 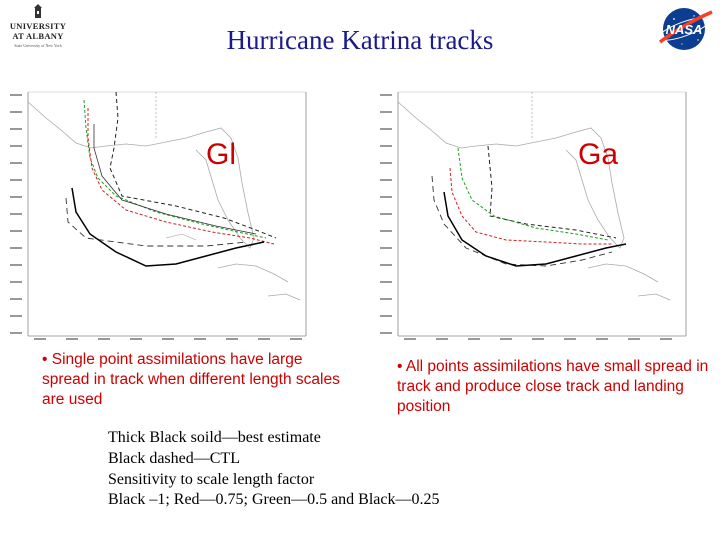 I want to click on logo-line-1: UNIVERSITY, so click(x=38, y=26).